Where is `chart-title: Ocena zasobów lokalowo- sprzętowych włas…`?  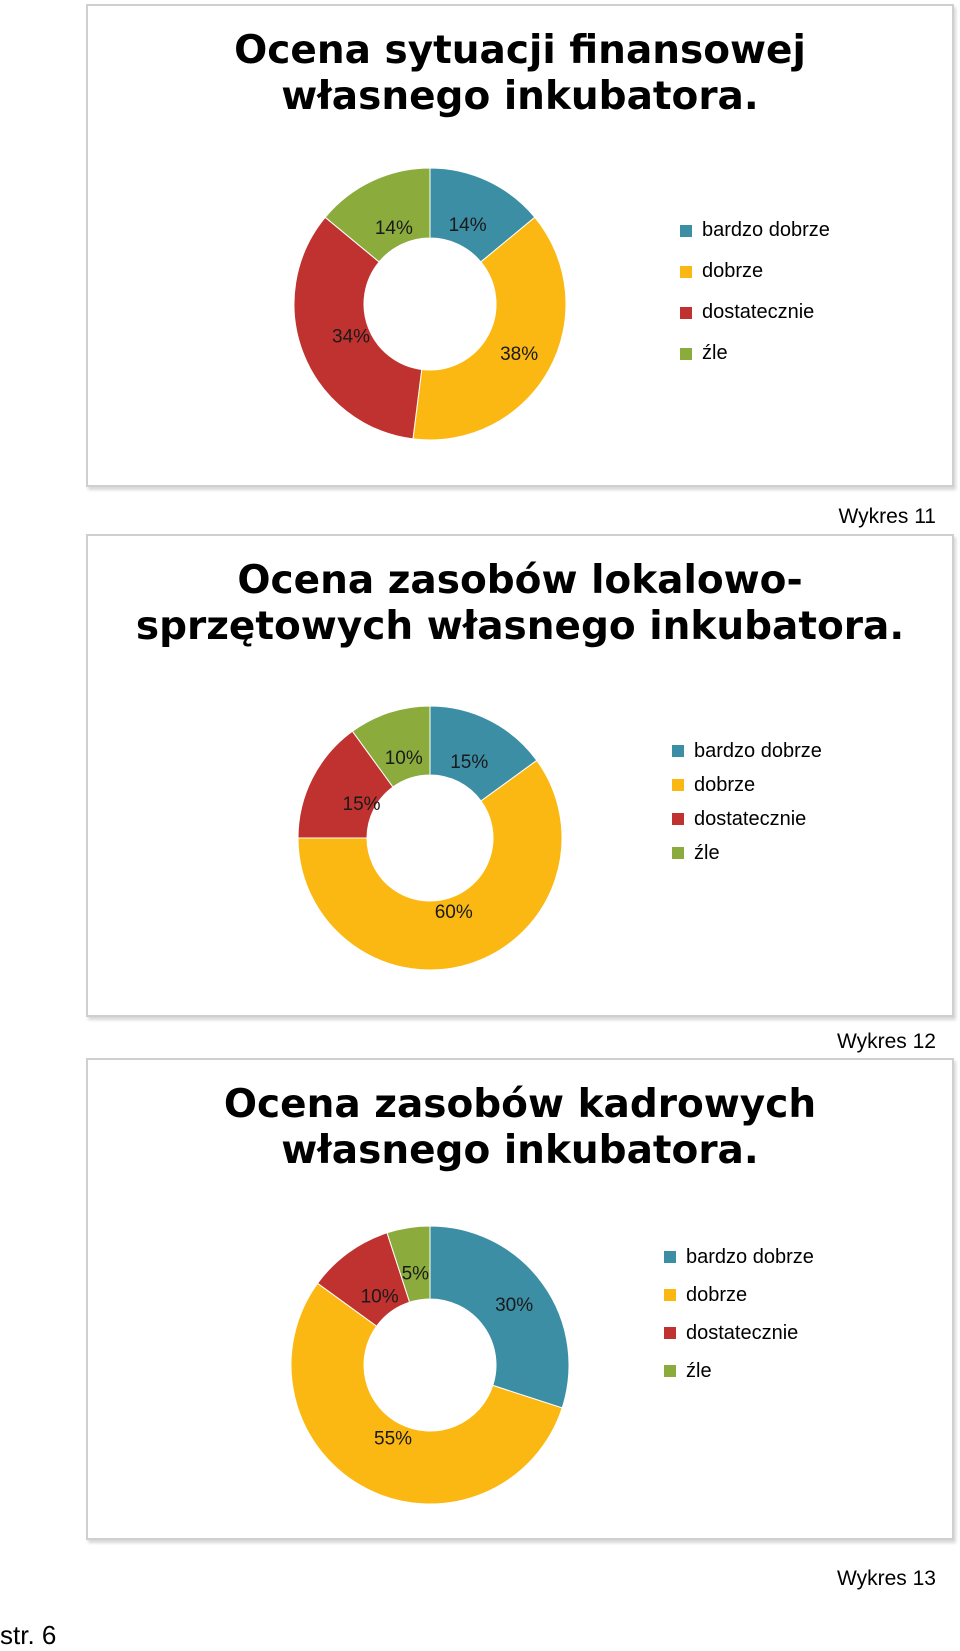
chart-title: Ocena zasobów lokalowo- sprzętowych włas… is located at coordinates (520, 604).